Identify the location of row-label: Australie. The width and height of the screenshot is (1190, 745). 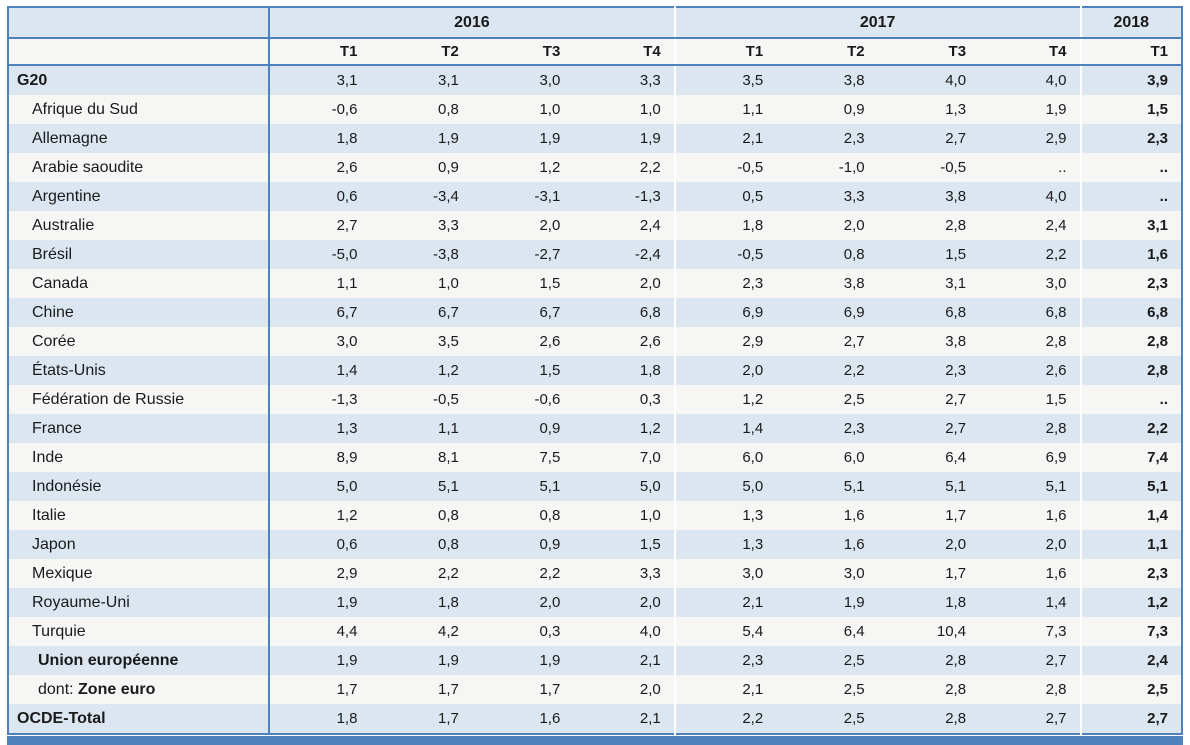
(63, 225).